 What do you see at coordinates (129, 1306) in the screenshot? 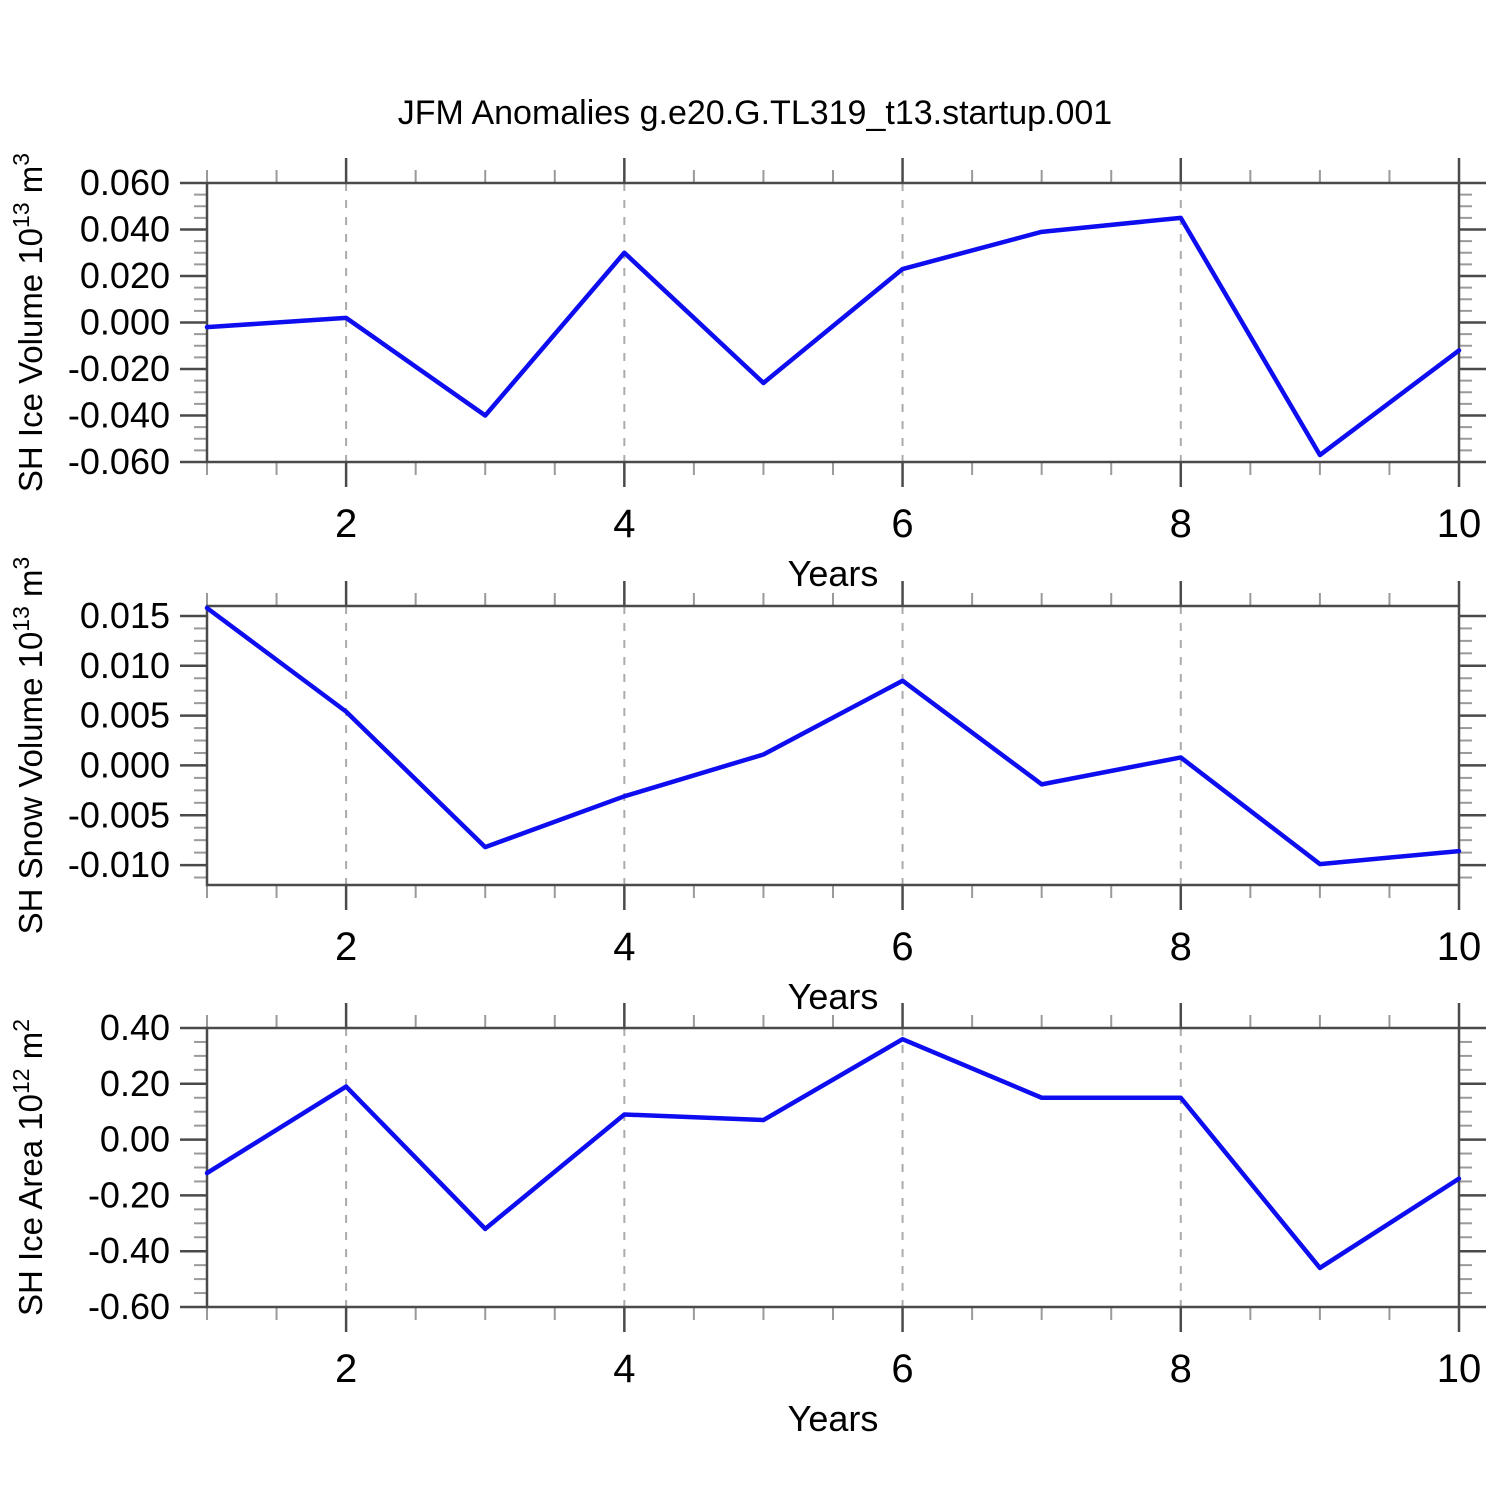
I see `y-tick-label: -0.60` at bounding box center [129, 1306].